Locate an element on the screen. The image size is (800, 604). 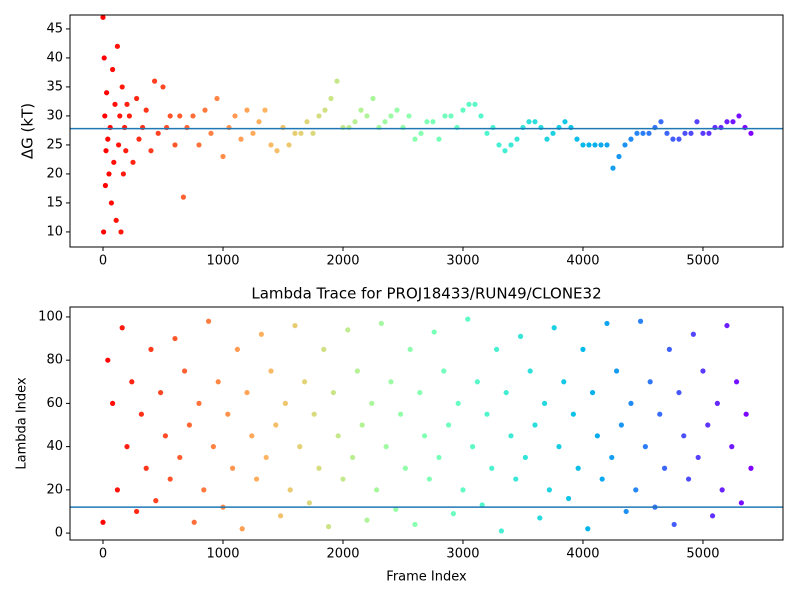
x-tick-label: 5000 is located at coordinates (702, 261).